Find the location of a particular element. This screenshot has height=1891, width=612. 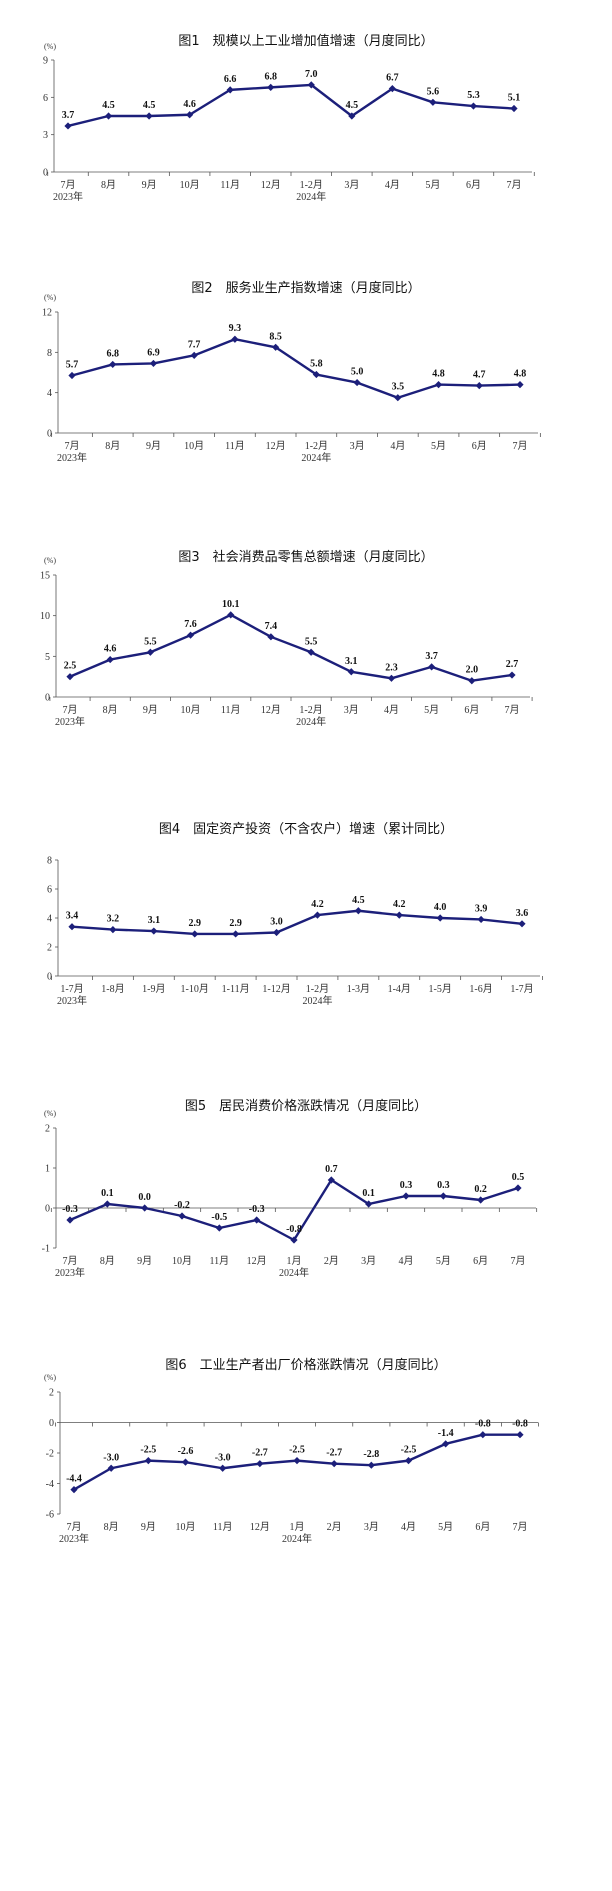

x-tick-label: 1-7月 is located at coordinates (71, 989).